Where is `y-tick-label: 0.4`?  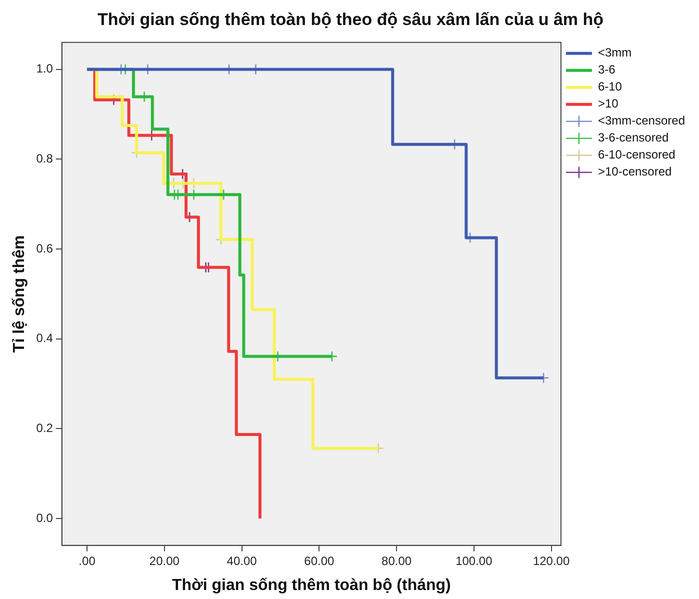
y-tick-label: 0.4 is located at coordinates (45, 338).